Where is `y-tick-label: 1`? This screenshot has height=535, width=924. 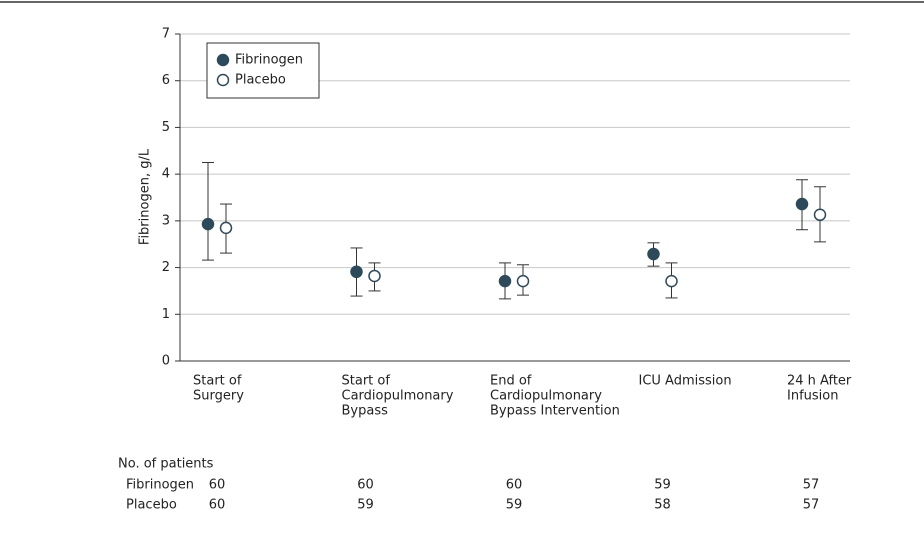 y-tick-label: 1 is located at coordinates (166, 314).